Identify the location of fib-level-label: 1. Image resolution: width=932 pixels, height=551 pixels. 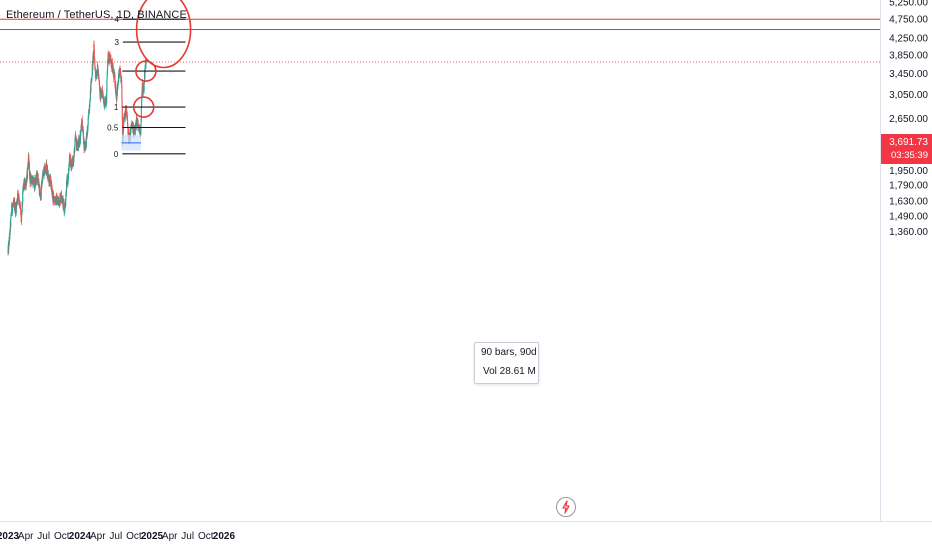
(116, 107).